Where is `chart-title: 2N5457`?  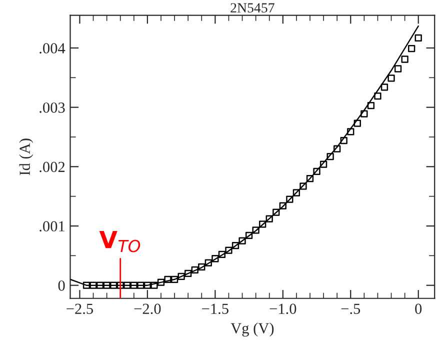
chart-title: 2N5457 is located at coordinates (252, 8).